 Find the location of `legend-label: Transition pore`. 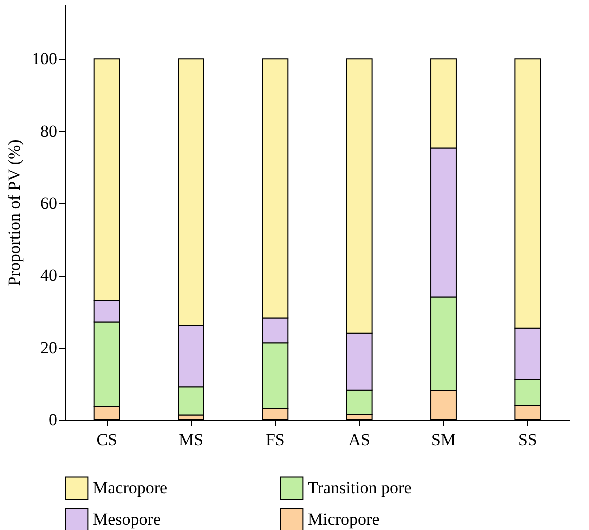

legend-label: Transition pore is located at coordinates (360, 488).